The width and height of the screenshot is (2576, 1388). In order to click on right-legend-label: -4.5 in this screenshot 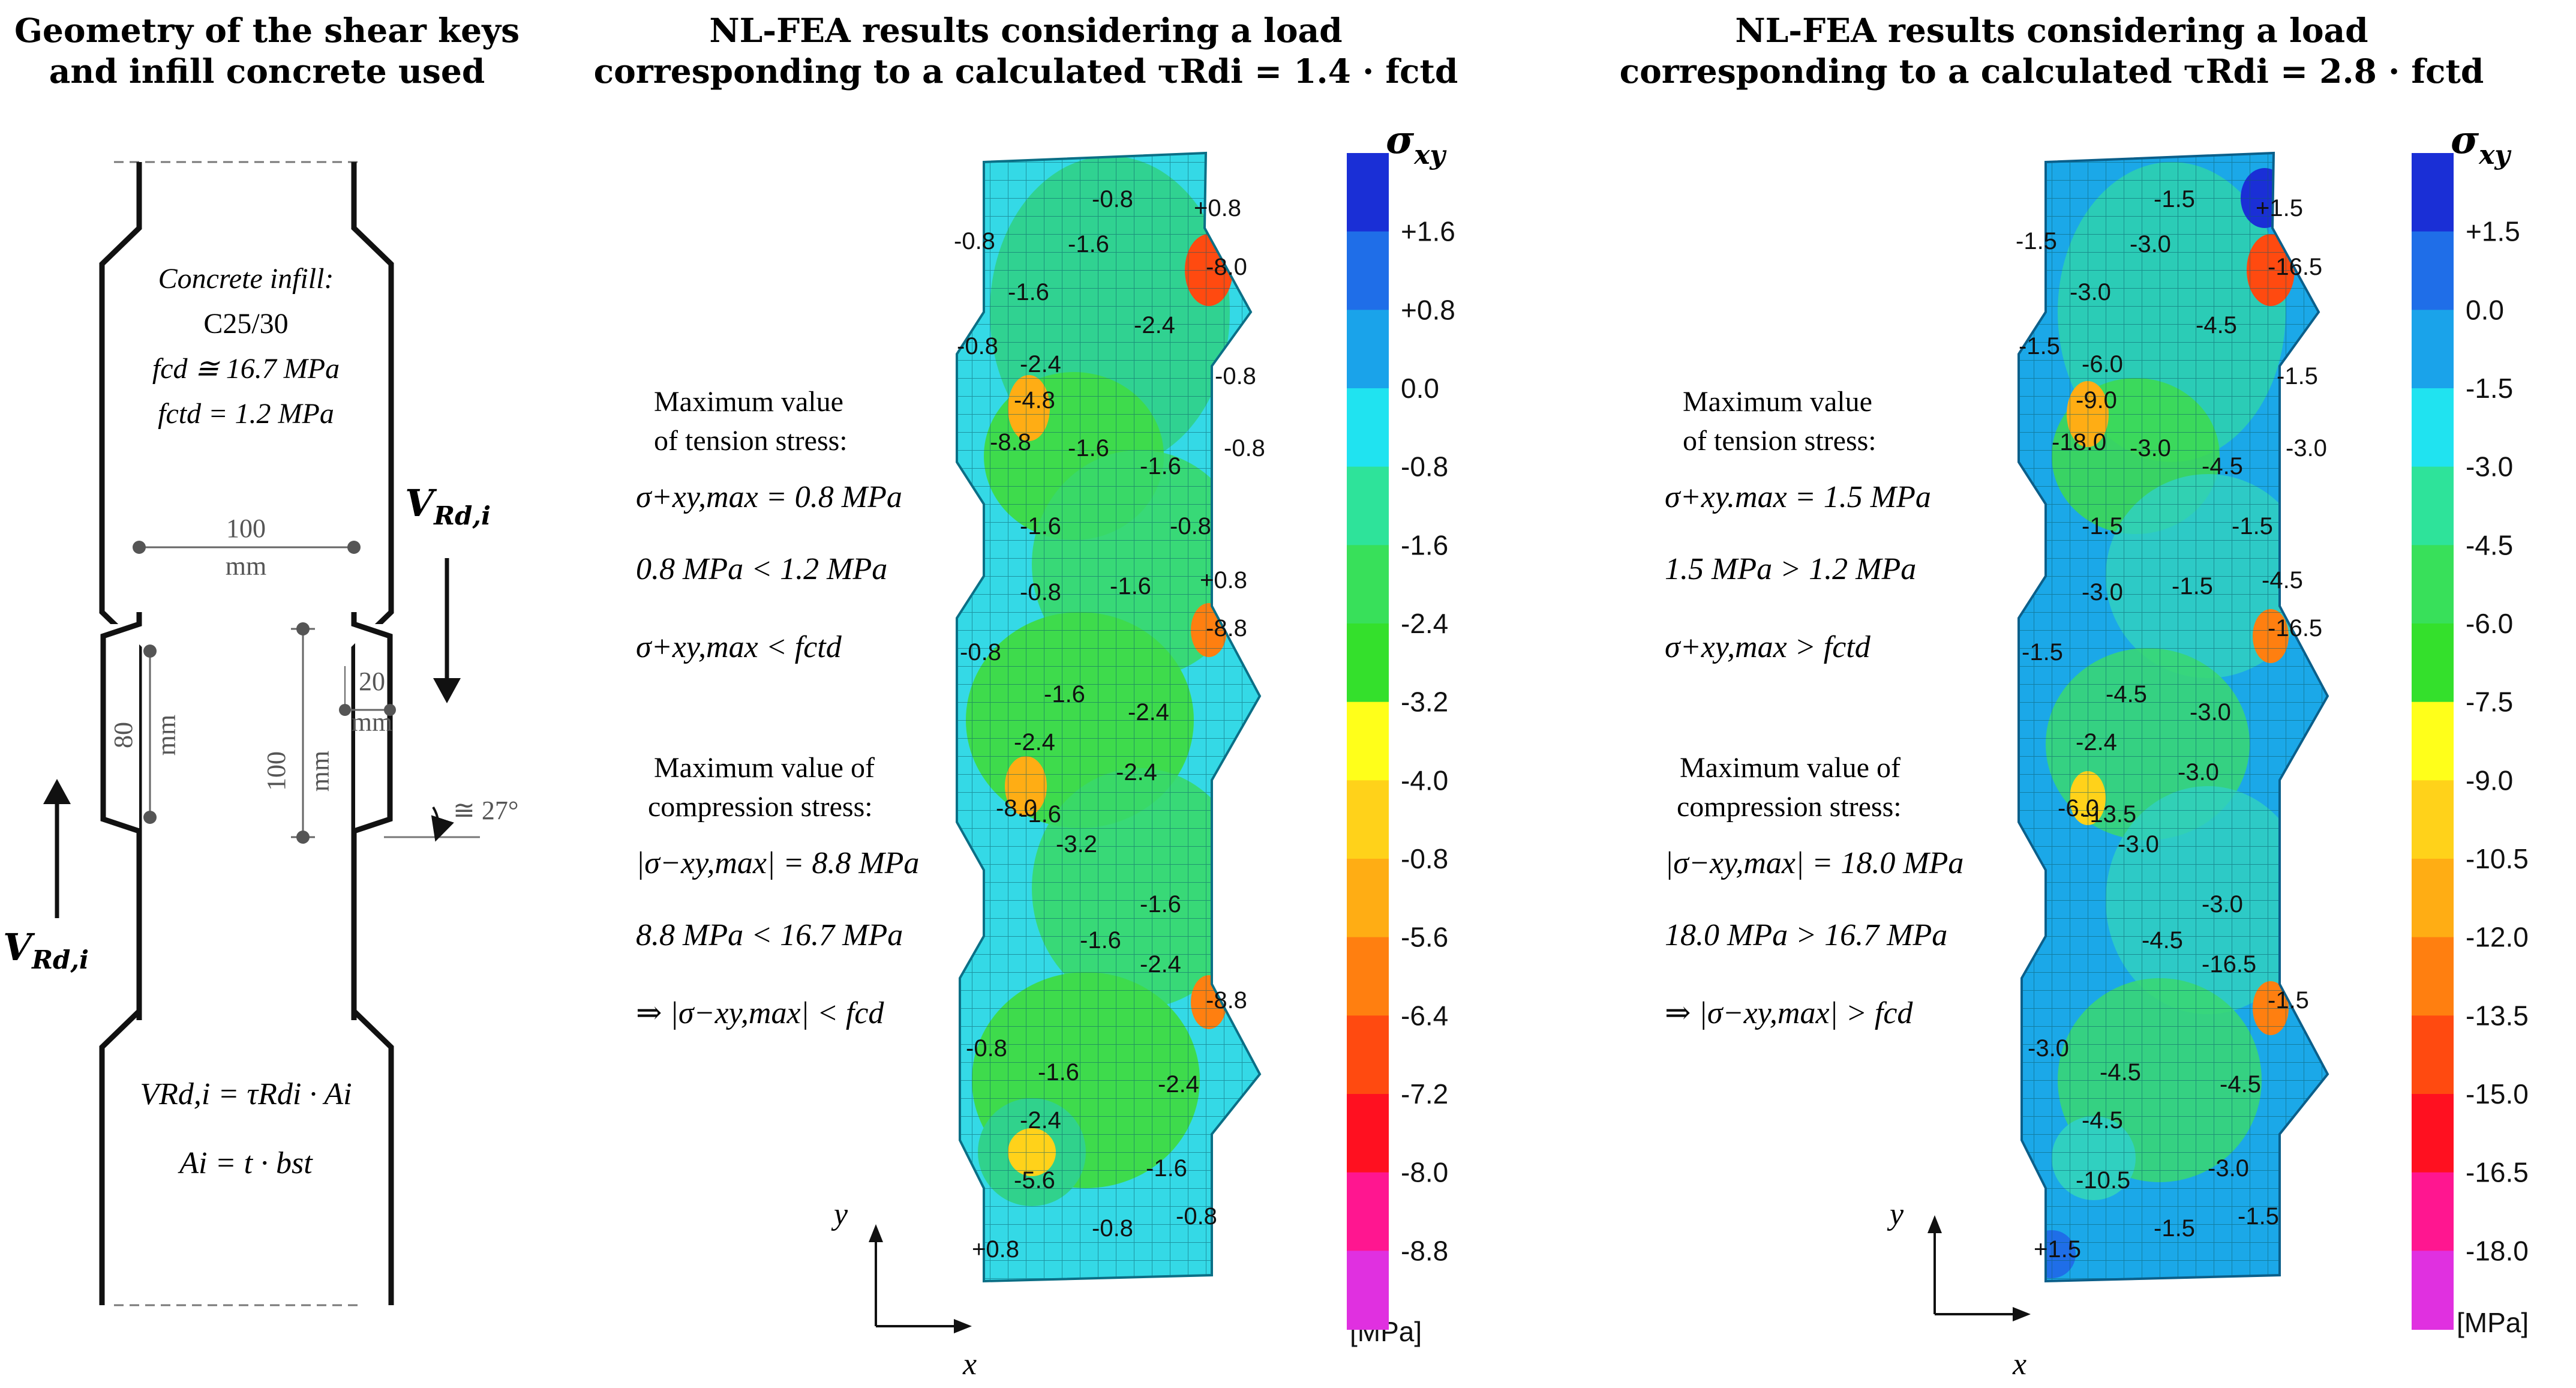, I will do `click(2490, 544)`.